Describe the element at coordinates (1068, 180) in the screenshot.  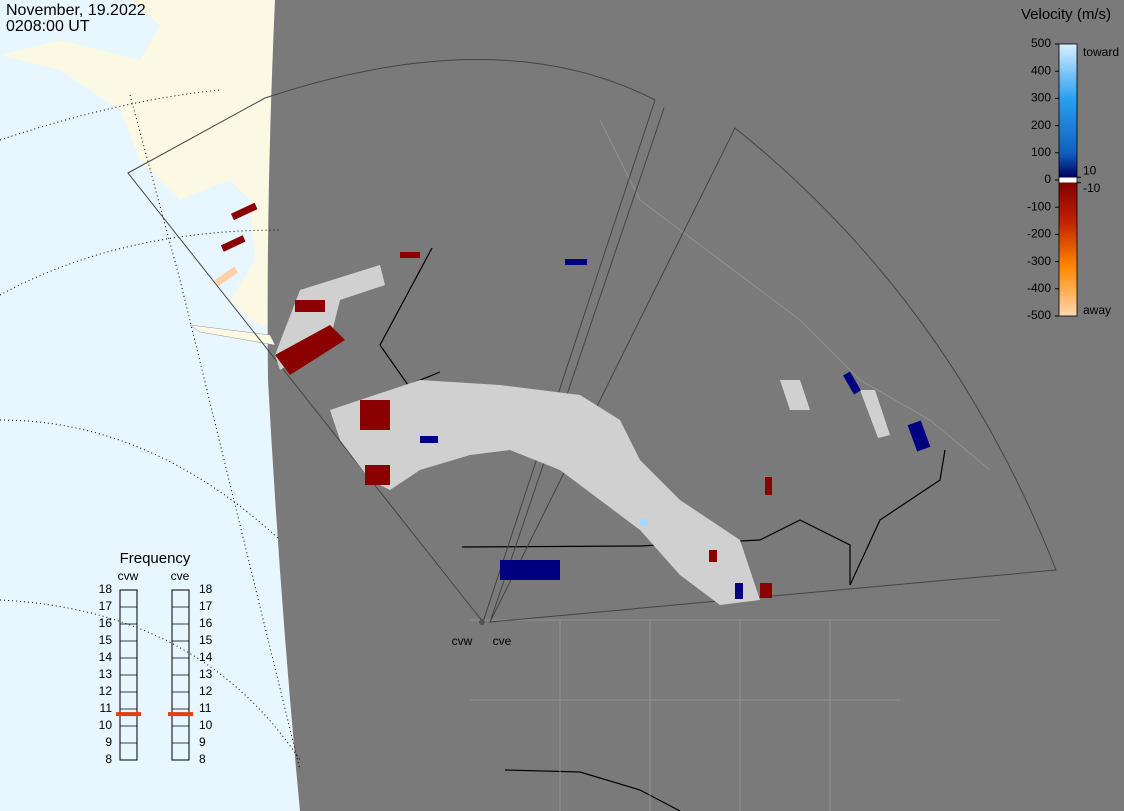
I see `colorbar` at that location.